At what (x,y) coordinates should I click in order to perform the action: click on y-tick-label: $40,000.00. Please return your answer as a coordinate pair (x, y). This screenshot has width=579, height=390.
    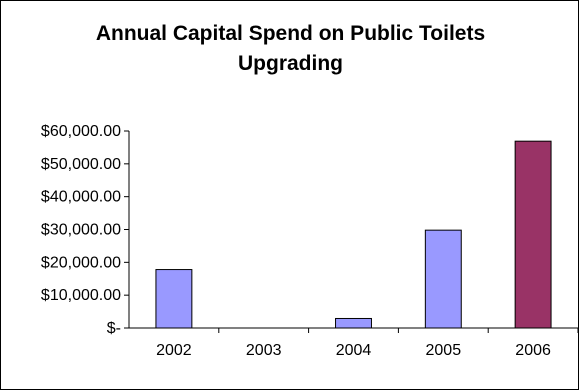
    Looking at the image, I should click on (81, 197).